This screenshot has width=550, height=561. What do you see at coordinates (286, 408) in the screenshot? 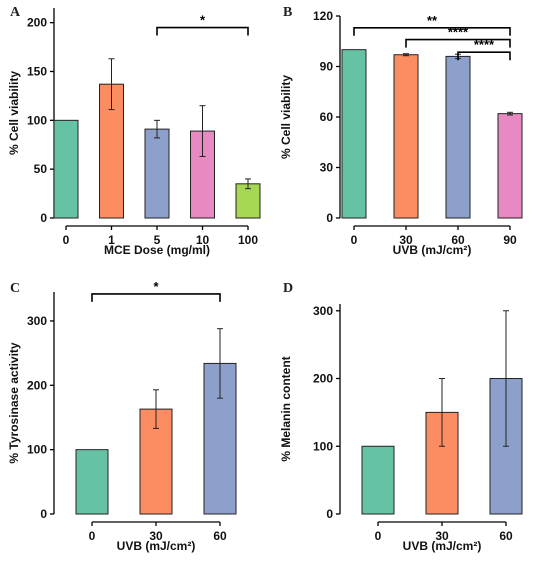
I see `y-axis-label: % Melanin content` at bounding box center [286, 408].